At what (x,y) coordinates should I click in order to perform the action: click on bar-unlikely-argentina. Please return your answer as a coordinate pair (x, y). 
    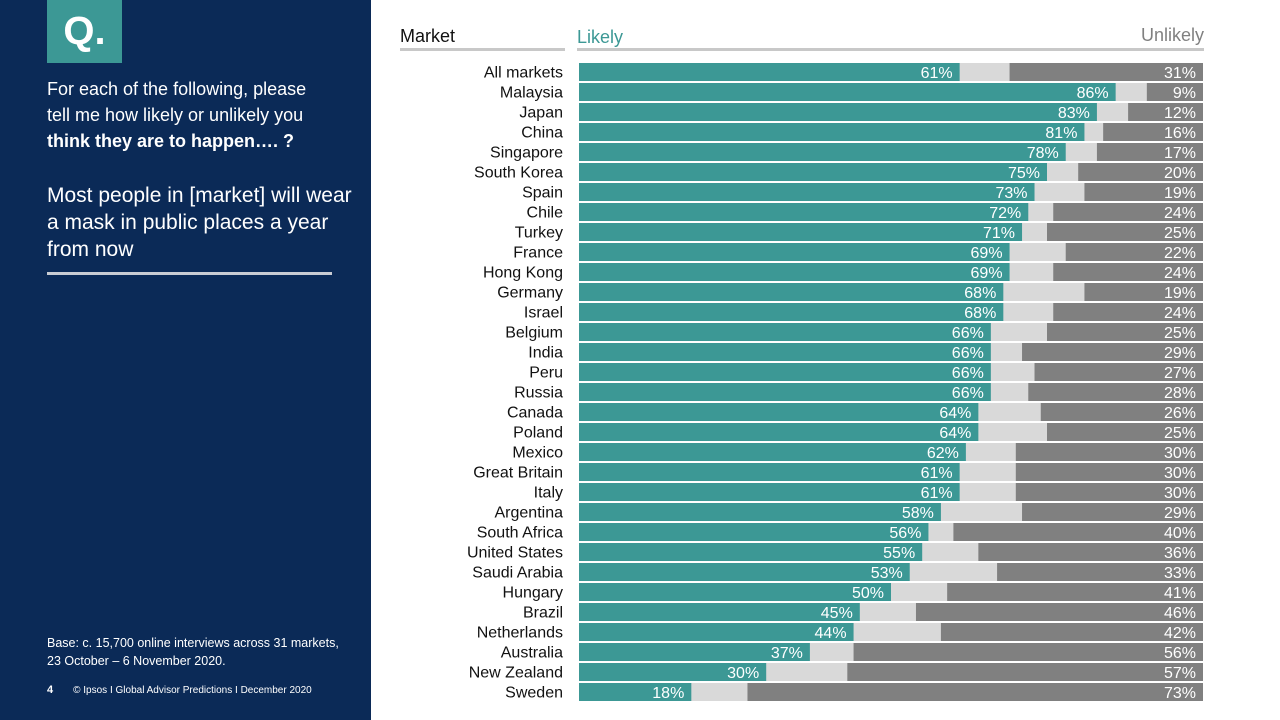
    Looking at the image, I should click on (1112, 512).